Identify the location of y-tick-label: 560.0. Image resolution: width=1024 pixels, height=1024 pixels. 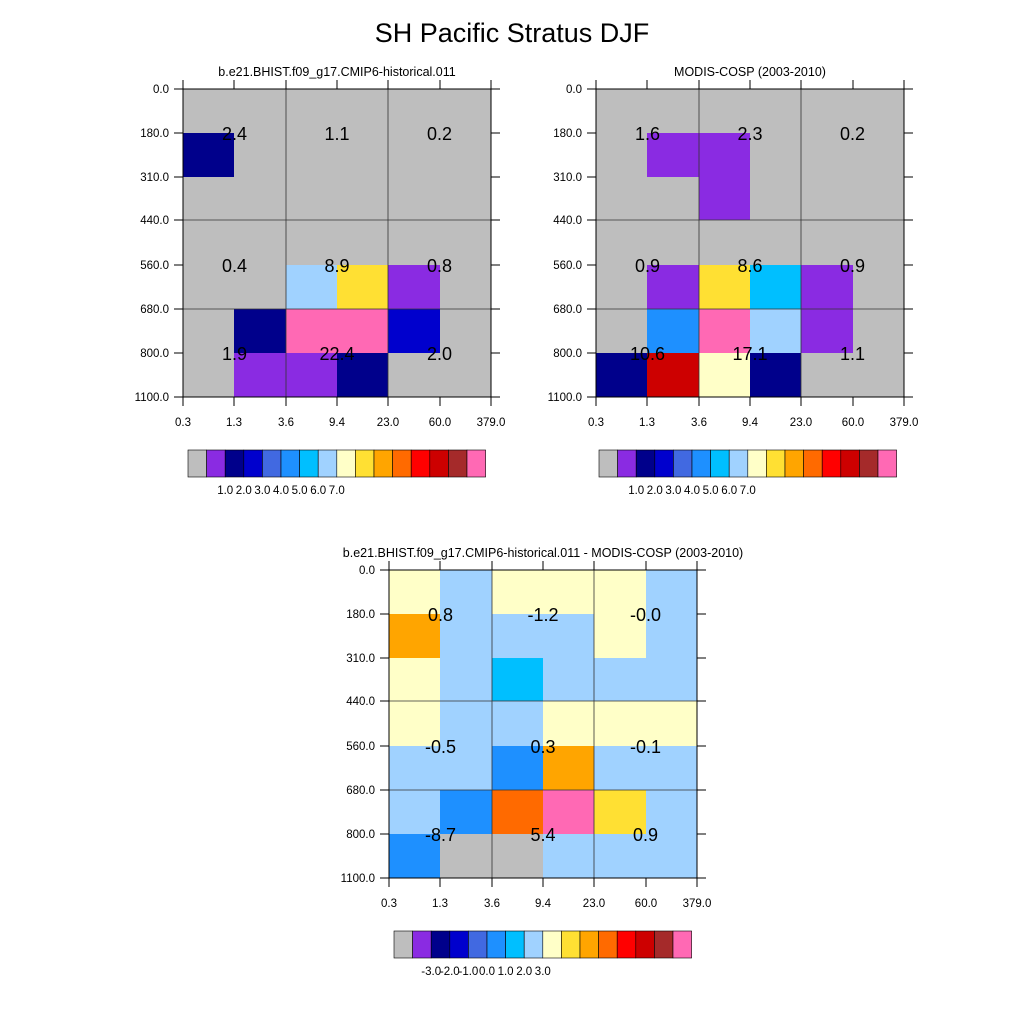
(360, 747).